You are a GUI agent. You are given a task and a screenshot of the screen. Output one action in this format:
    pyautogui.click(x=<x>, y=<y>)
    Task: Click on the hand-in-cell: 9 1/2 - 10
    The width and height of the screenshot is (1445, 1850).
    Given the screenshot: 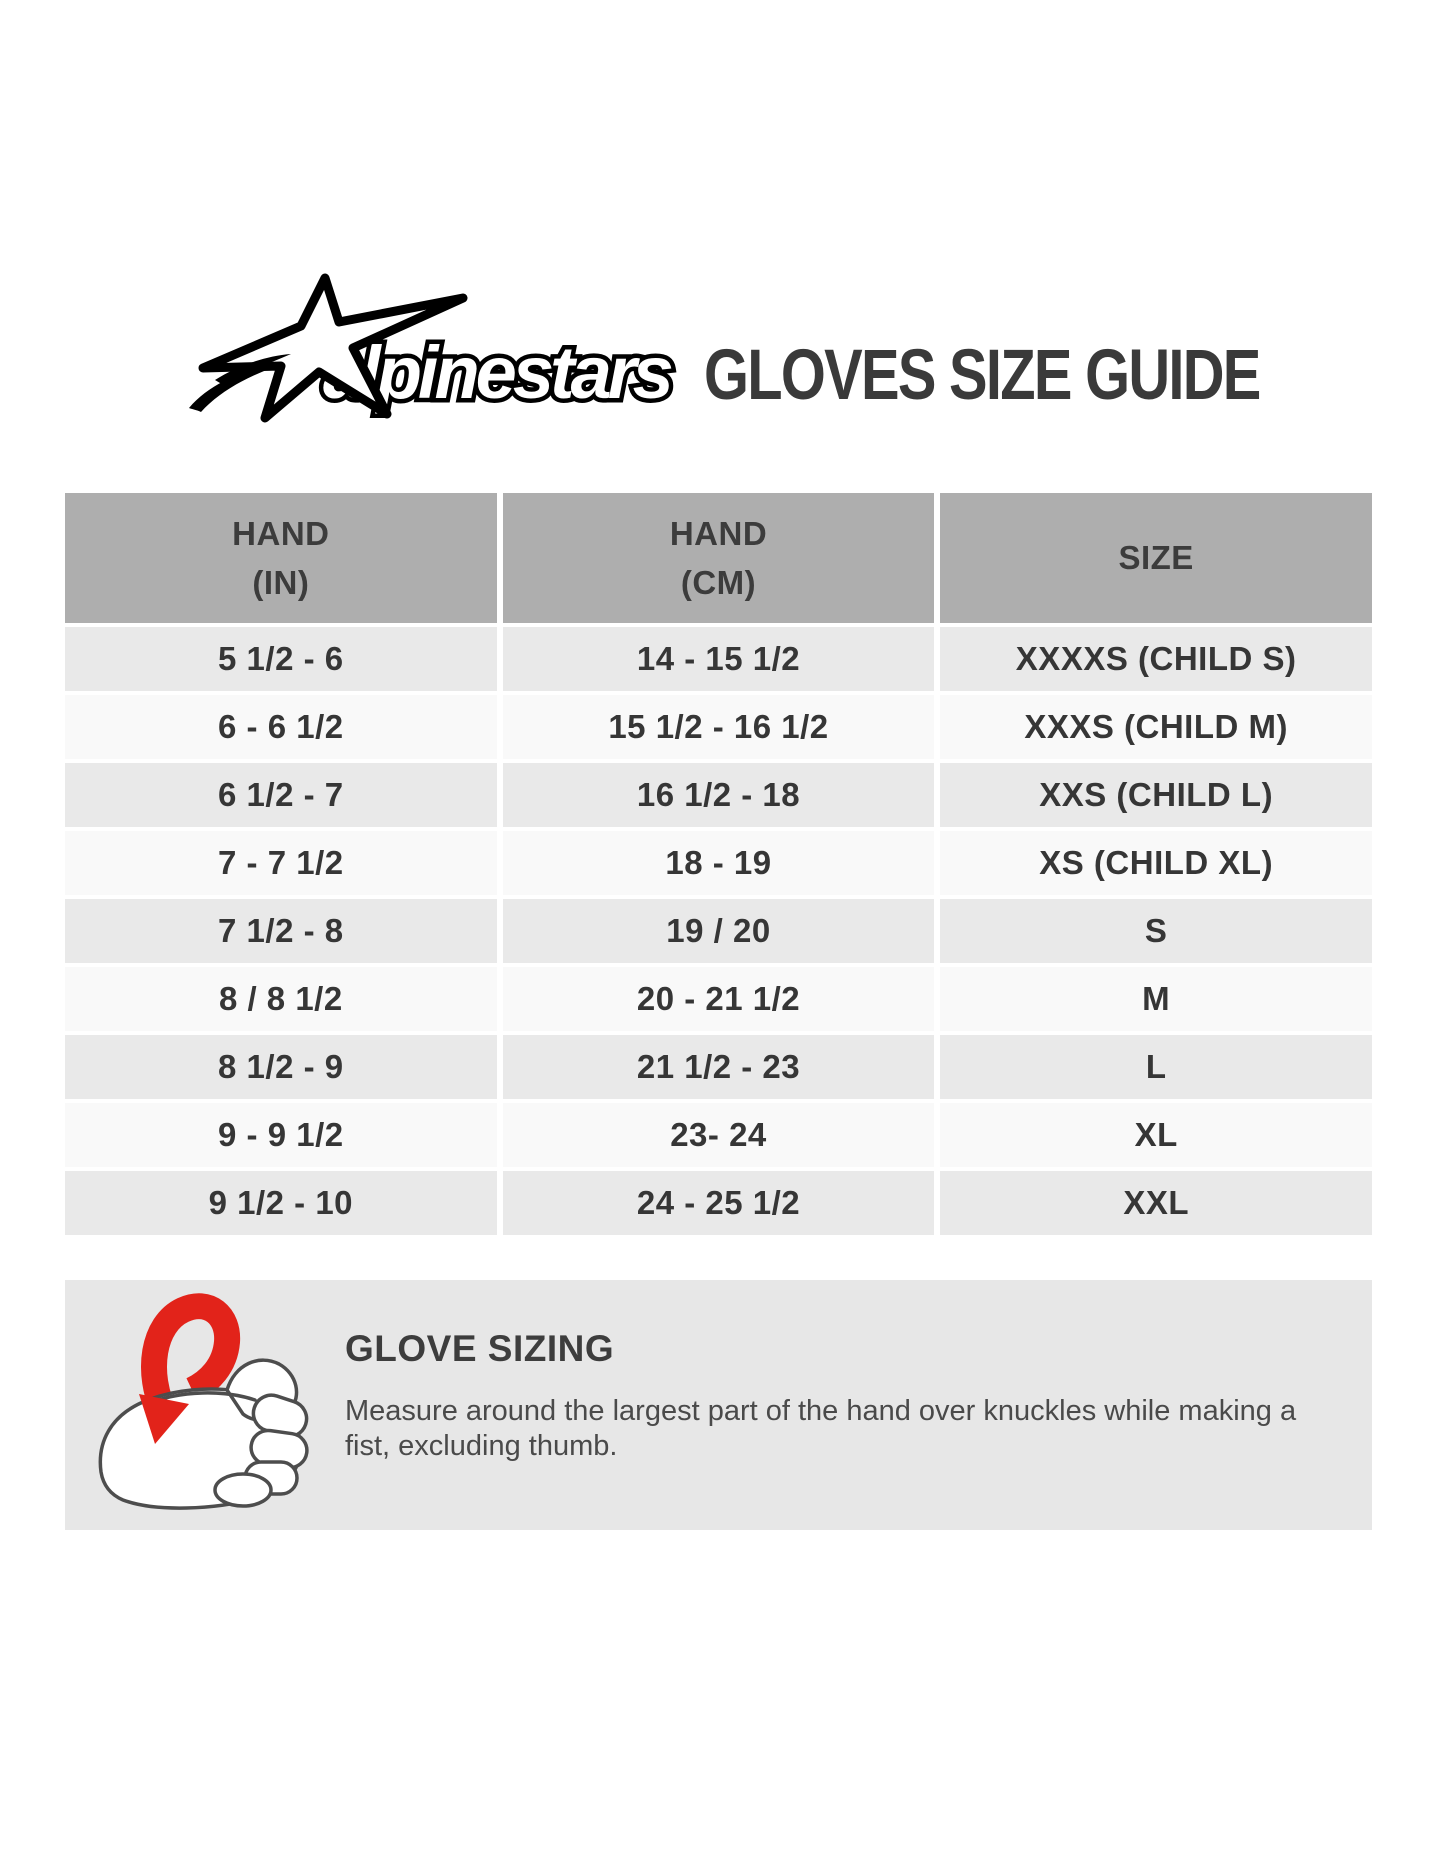 What is the action you would take?
    pyautogui.click(x=281, y=1203)
    